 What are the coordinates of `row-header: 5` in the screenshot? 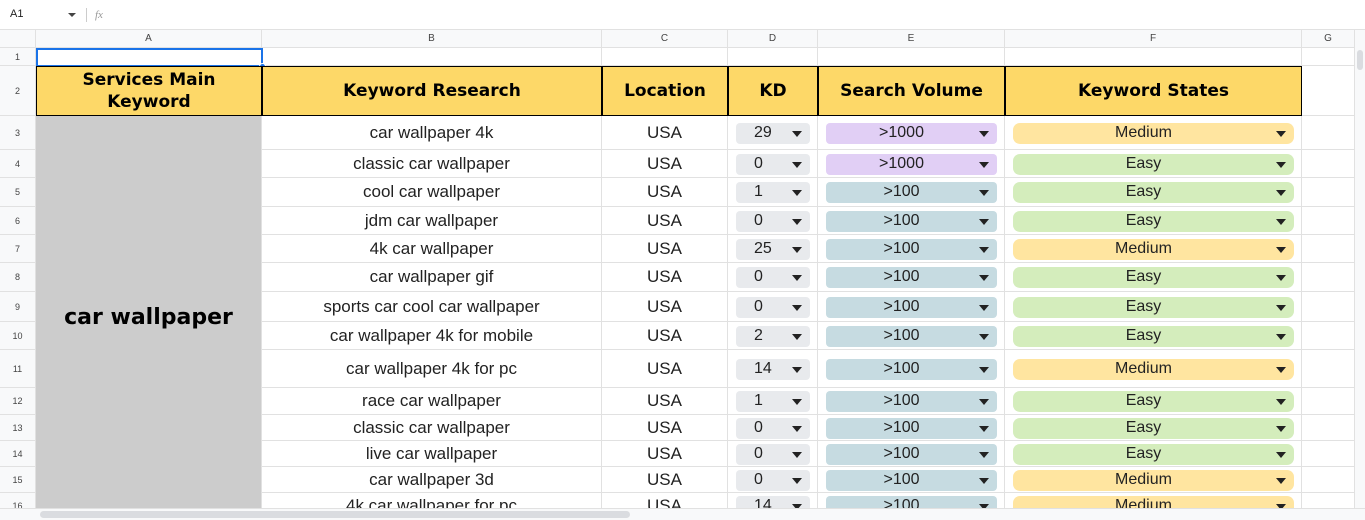 It's located at (18, 192).